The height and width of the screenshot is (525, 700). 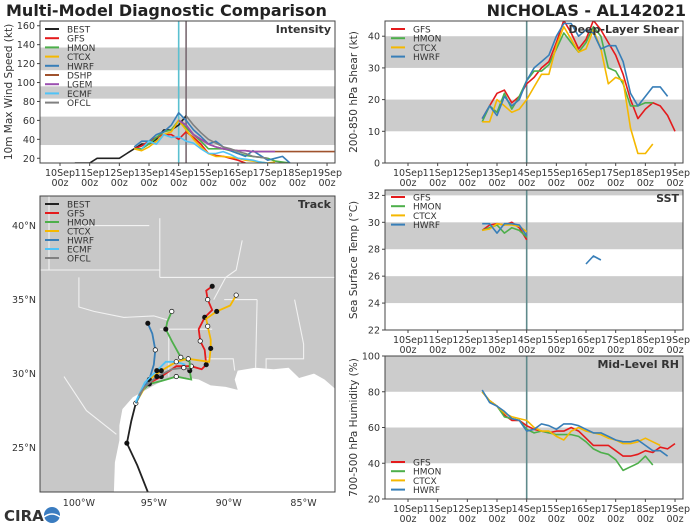 I want to click on y-tick-label: 140, so click(x=26, y=45).